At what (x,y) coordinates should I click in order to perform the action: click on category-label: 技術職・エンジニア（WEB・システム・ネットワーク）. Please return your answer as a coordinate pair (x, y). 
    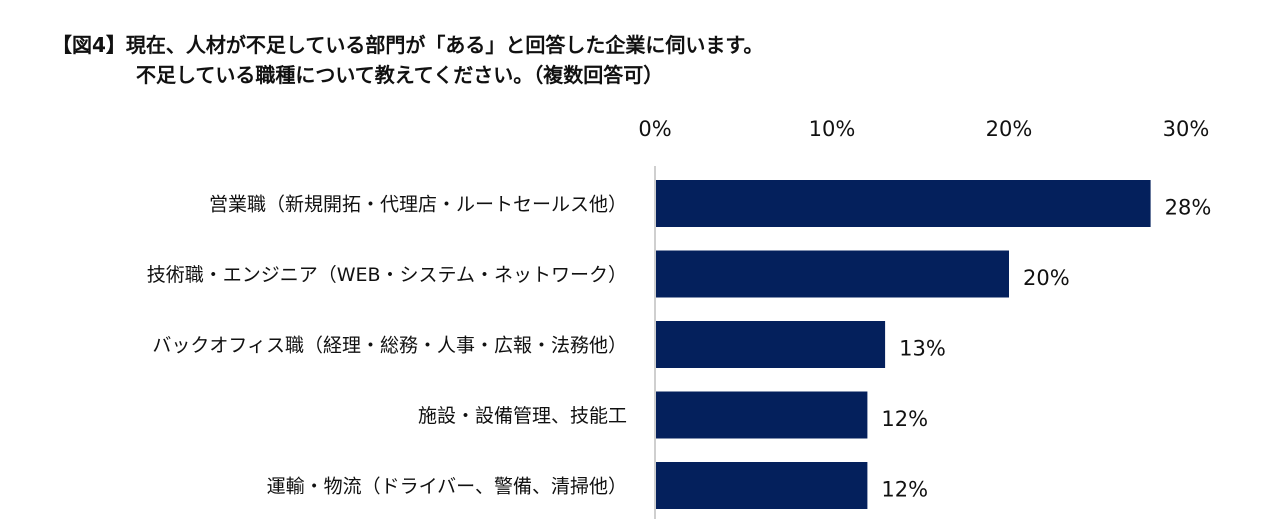
    Looking at the image, I should click on (387, 275).